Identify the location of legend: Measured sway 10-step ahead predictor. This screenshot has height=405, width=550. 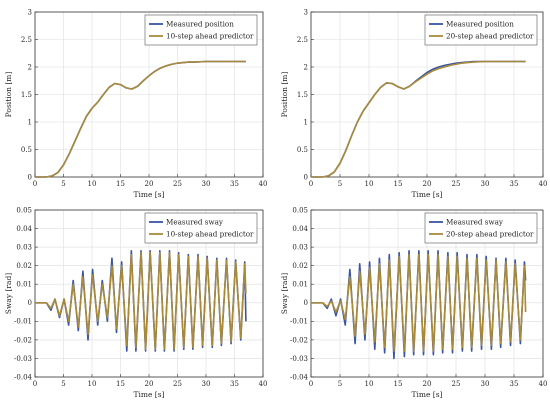
(201, 228).